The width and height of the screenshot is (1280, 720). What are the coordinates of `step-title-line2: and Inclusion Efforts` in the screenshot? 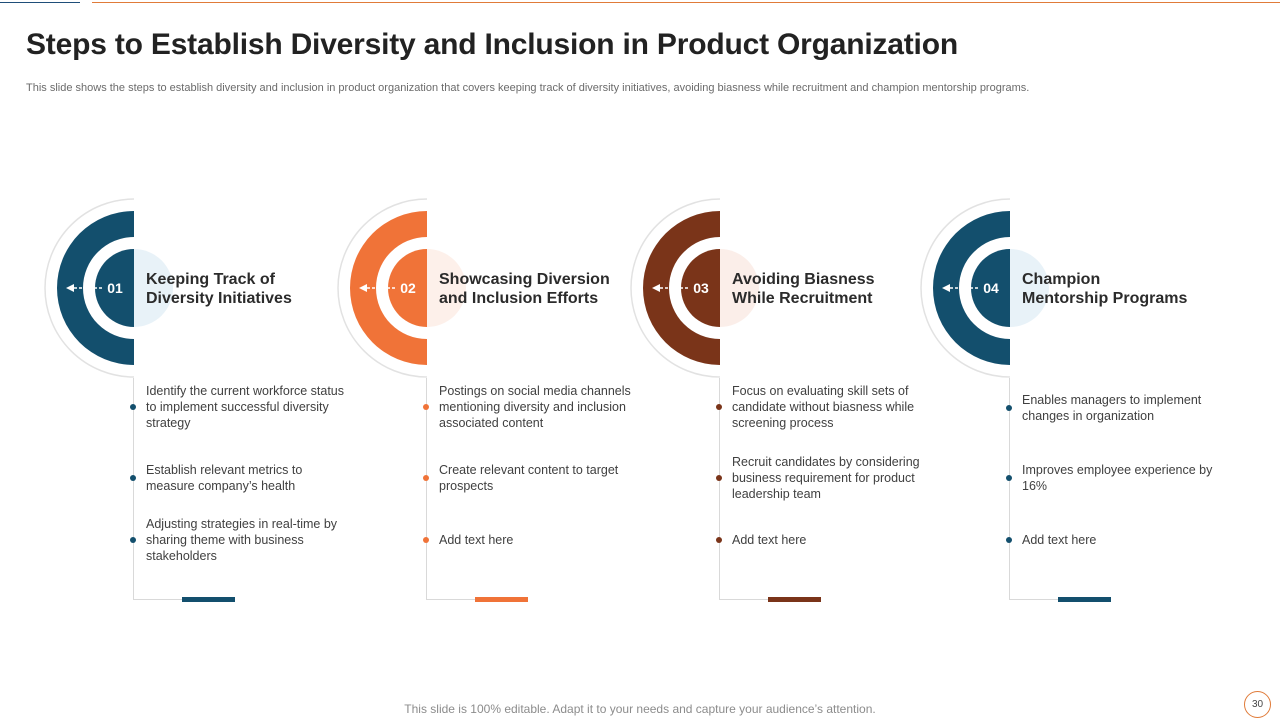 It's located at (519, 298).